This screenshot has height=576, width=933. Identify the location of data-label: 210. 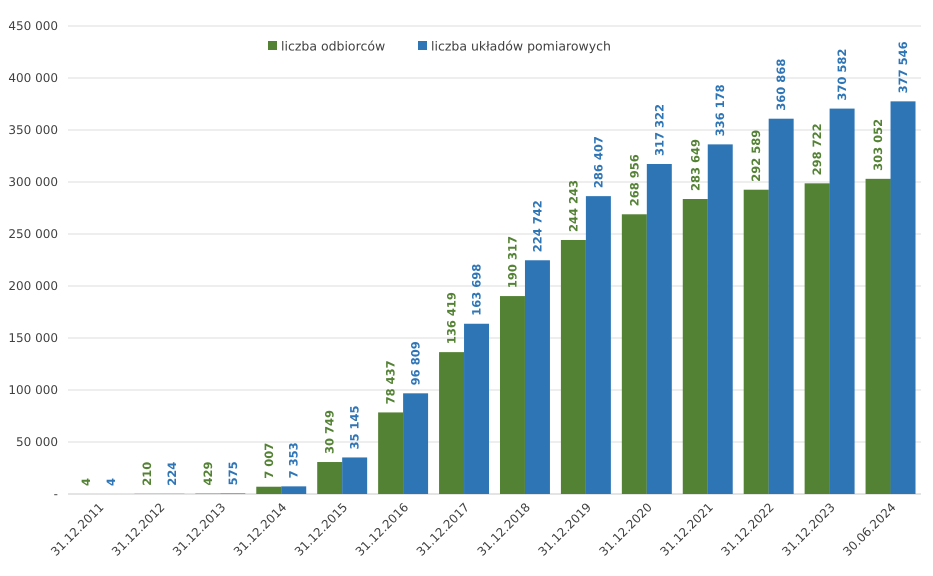
(147, 474).